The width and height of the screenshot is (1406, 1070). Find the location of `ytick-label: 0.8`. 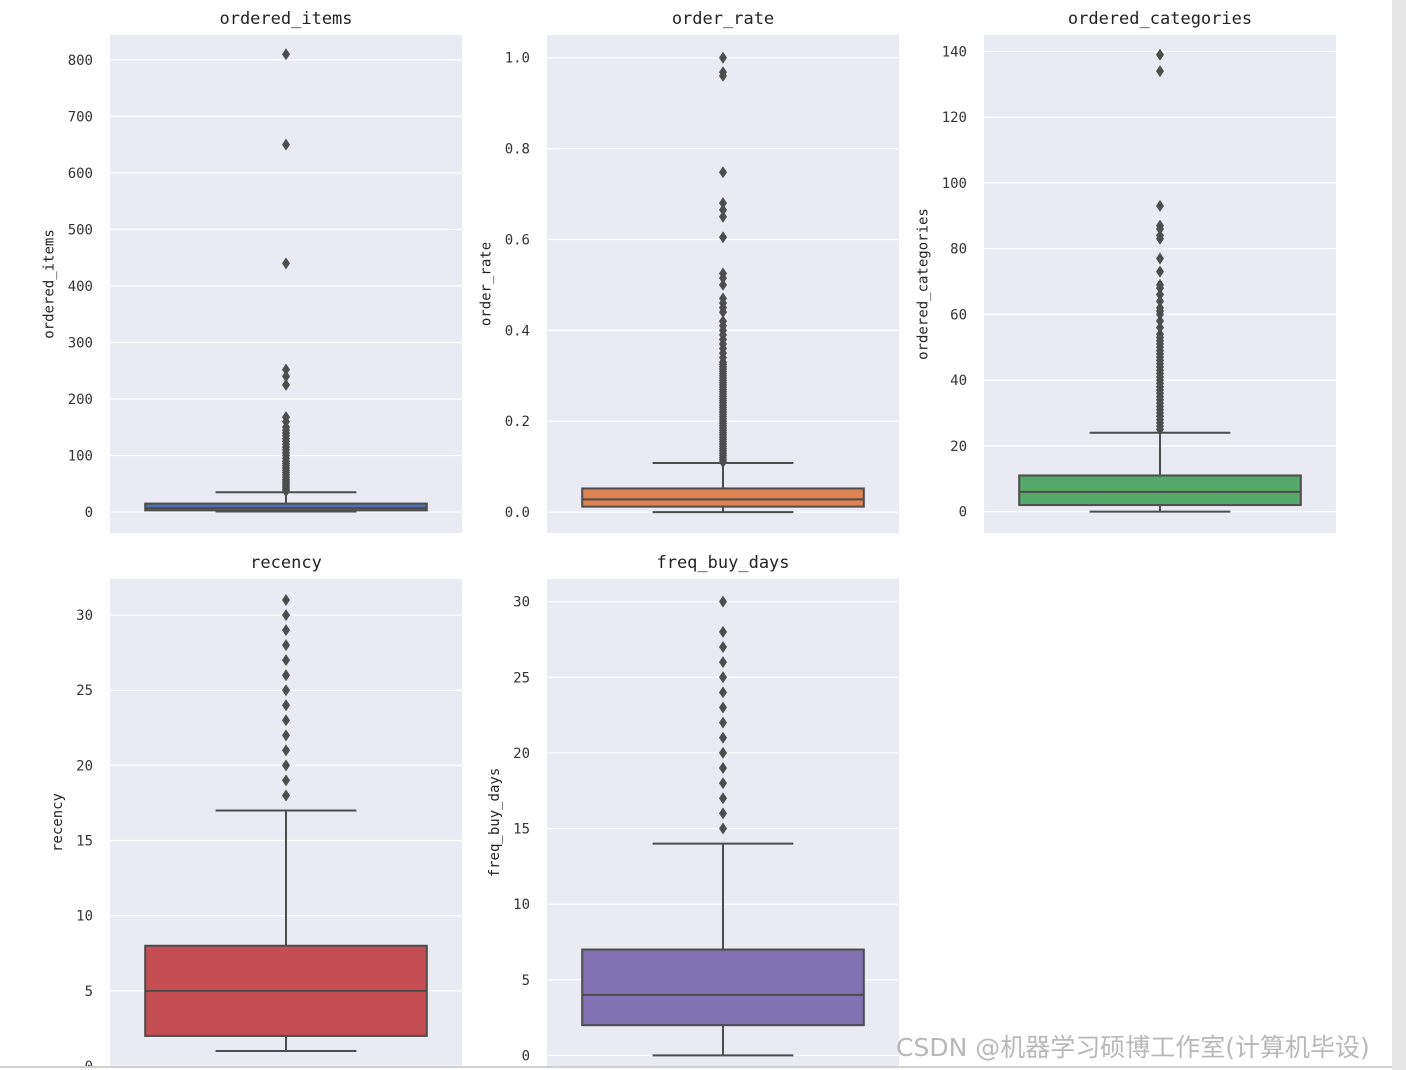

ytick-label: 0.8 is located at coordinates (517, 150).